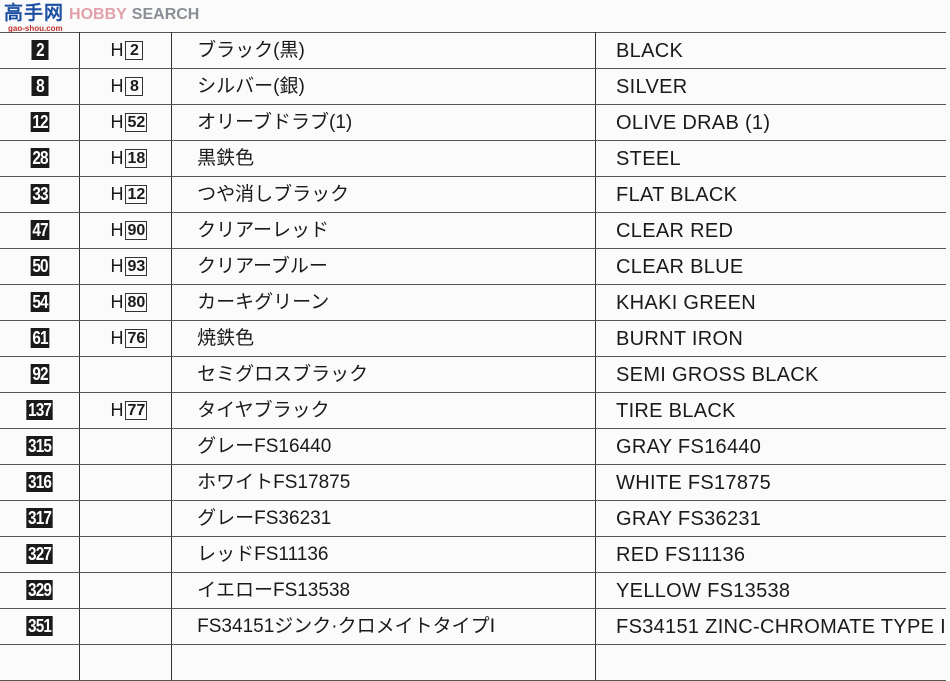  What do you see at coordinates (34, 13) in the screenshot?
I see `watermark-cn: 高手网` at bounding box center [34, 13].